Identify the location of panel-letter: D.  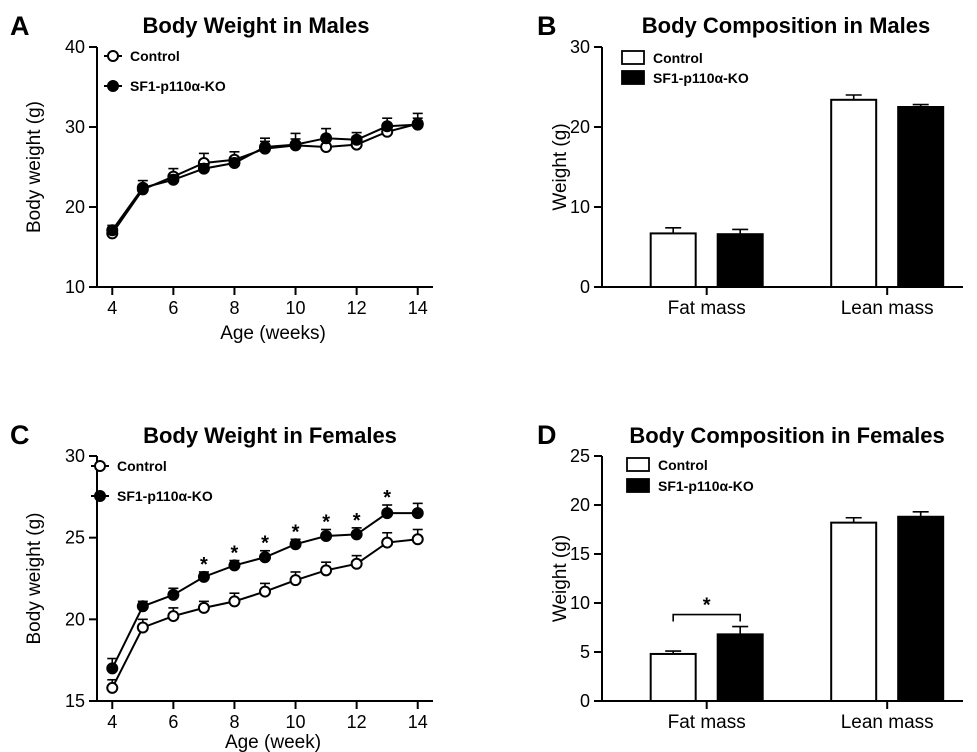
(547, 435).